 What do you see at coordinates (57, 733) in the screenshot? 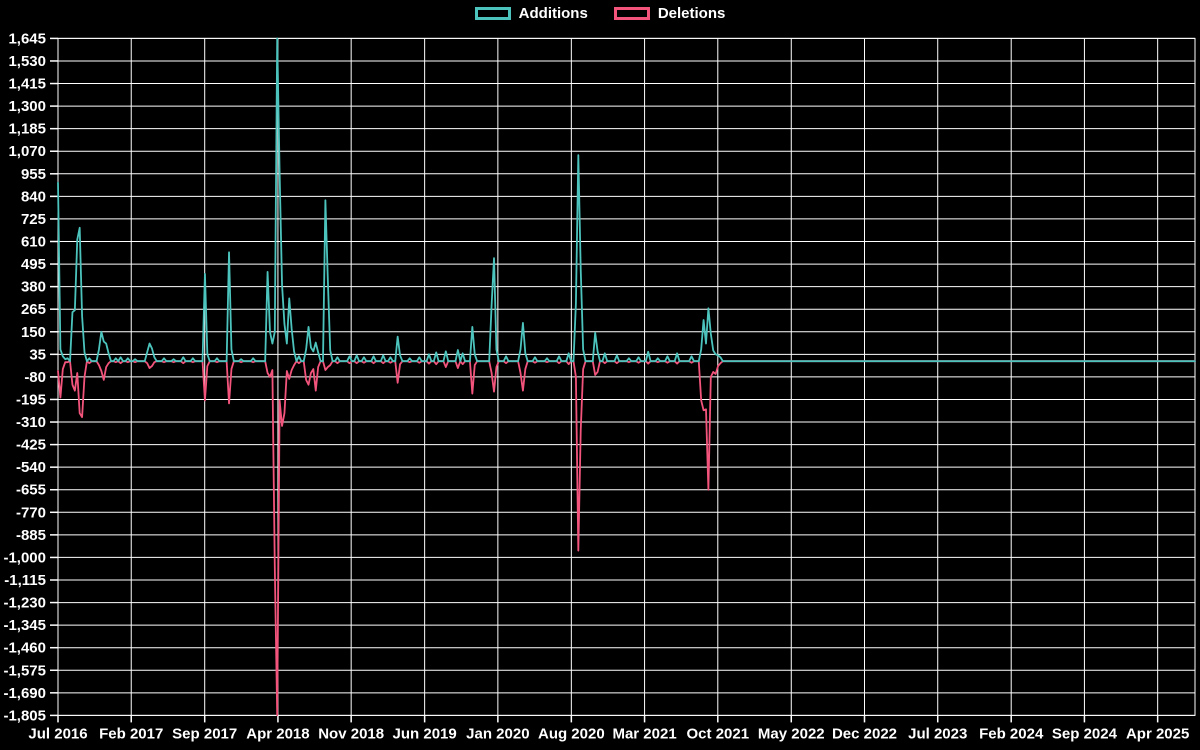
I see `svg-text: Jul 2016` at bounding box center [57, 733].